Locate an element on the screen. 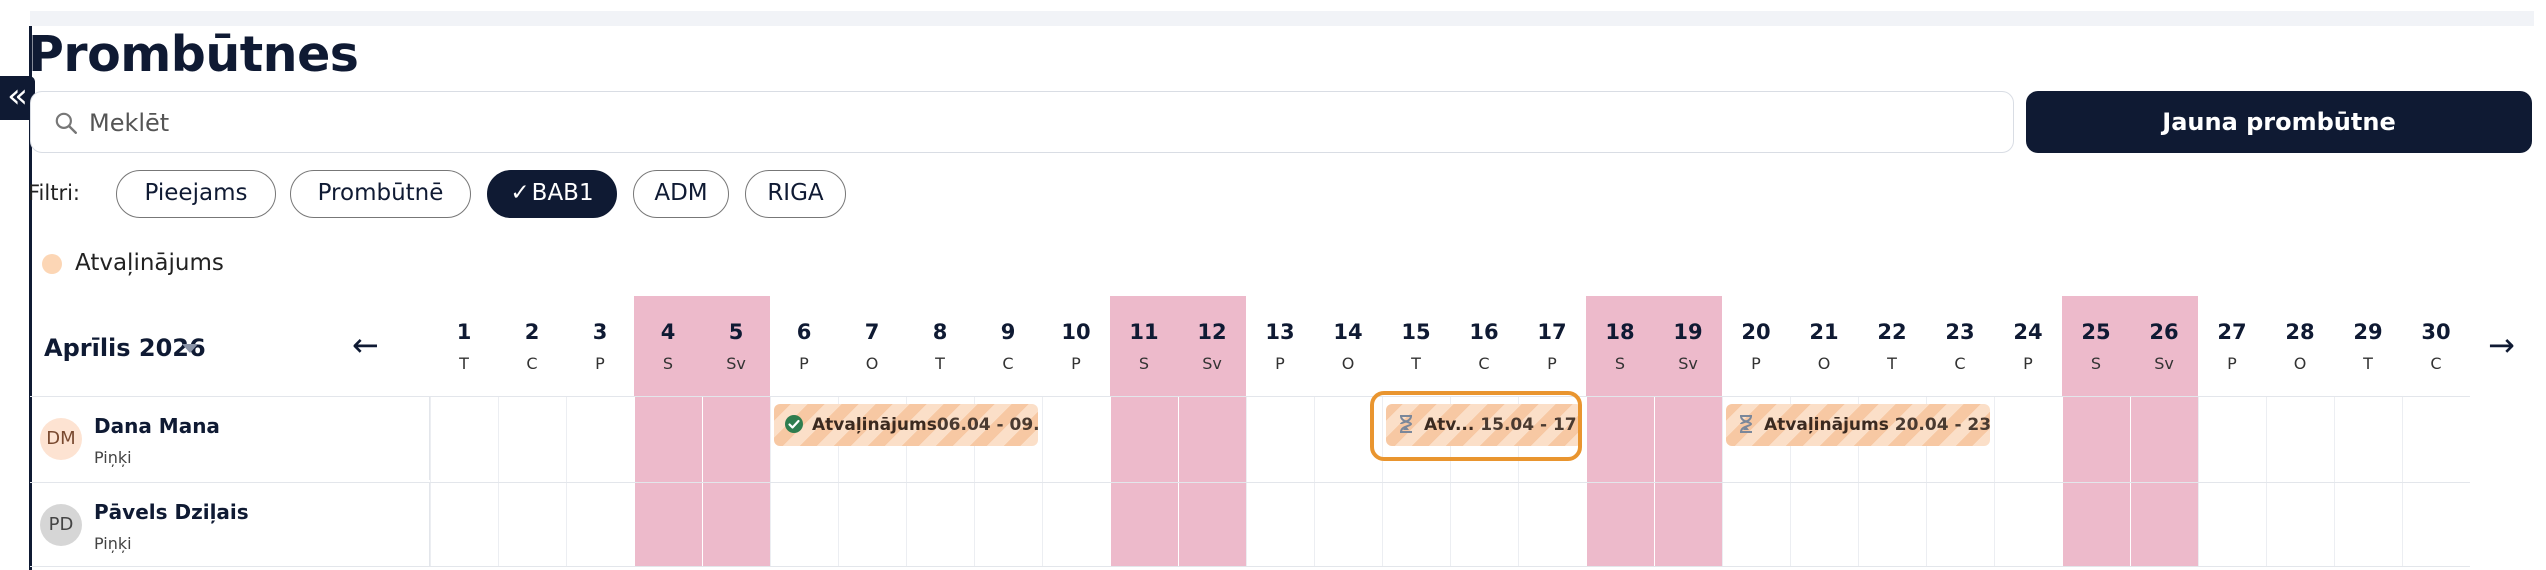 This screenshot has width=2546, height=570. row-divider is located at coordinates (1250, 396).